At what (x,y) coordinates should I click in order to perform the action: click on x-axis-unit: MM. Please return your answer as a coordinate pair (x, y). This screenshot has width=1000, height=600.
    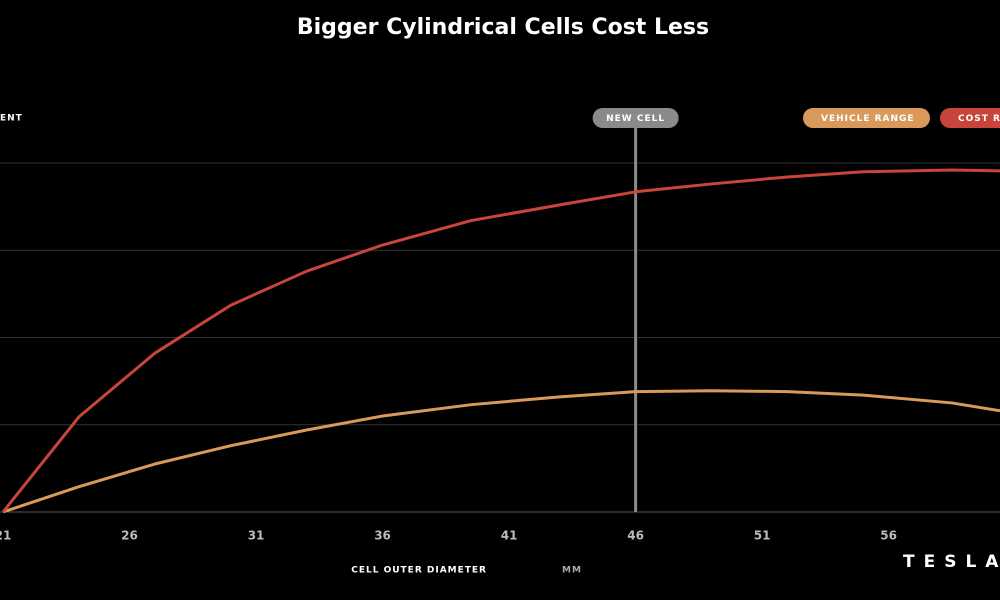
    Looking at the image, I should click on (572, 571).